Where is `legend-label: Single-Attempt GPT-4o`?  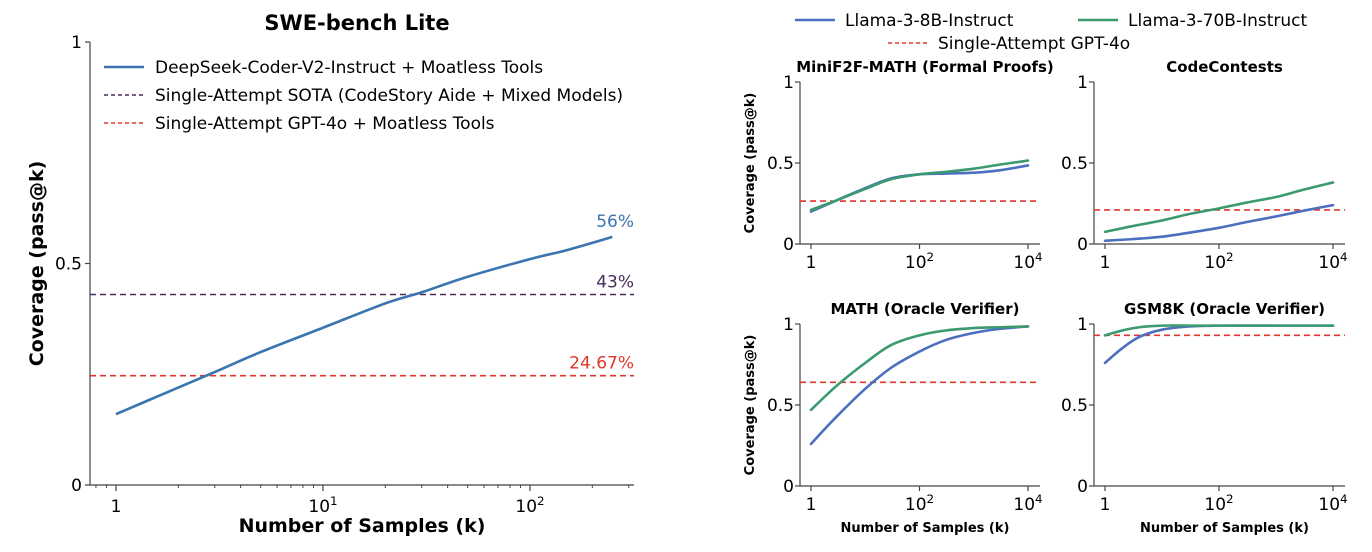
legend-label: Single-Attempt GPT-4o is located at coordinates (1034, 44).